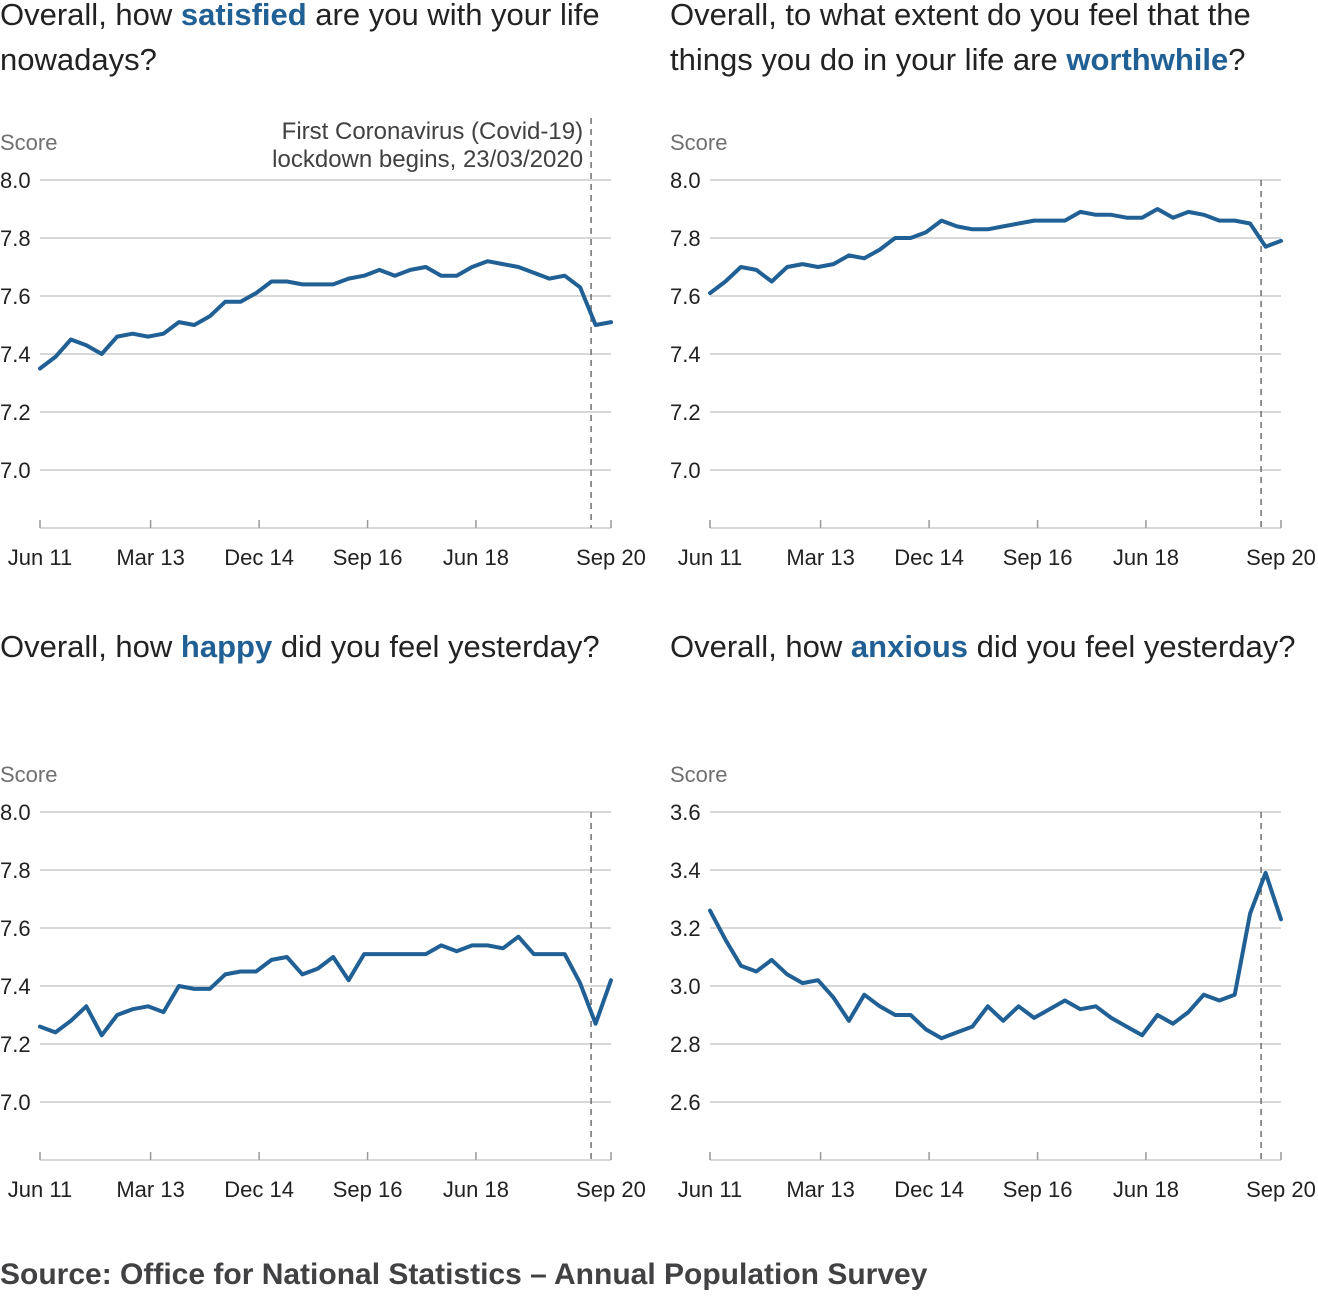 This screenshot has height=1297, width=1318. What do you see at coordinates (685, 812) in the screenshot?
I see `y-tick-label: 3.6` at bounding box center [685, 812].